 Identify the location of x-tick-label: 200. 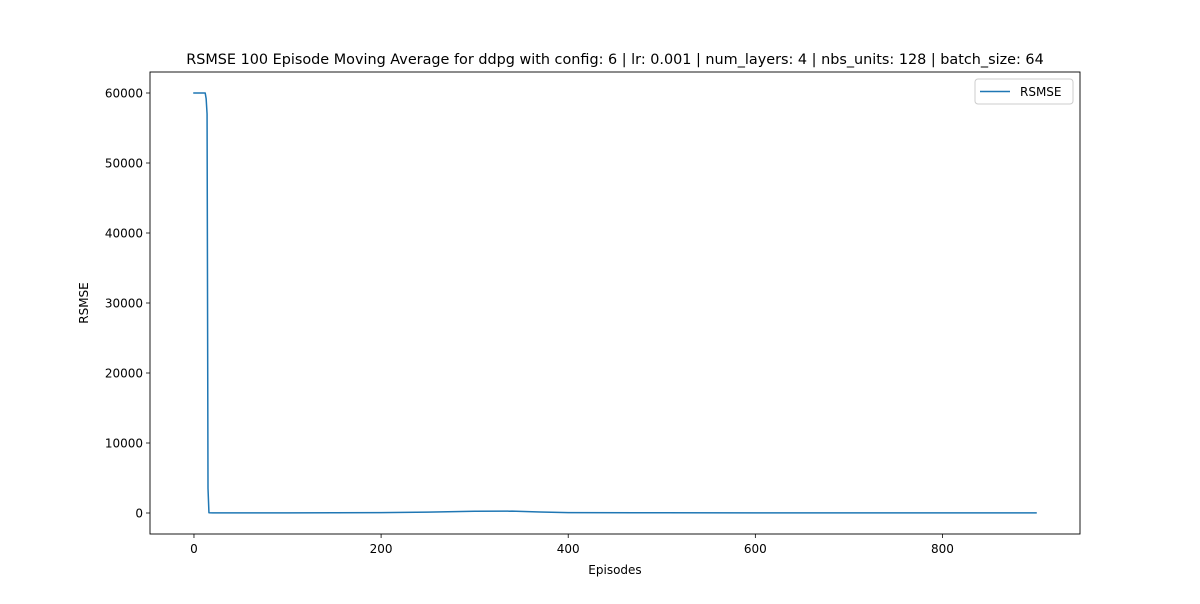
(381, 549).